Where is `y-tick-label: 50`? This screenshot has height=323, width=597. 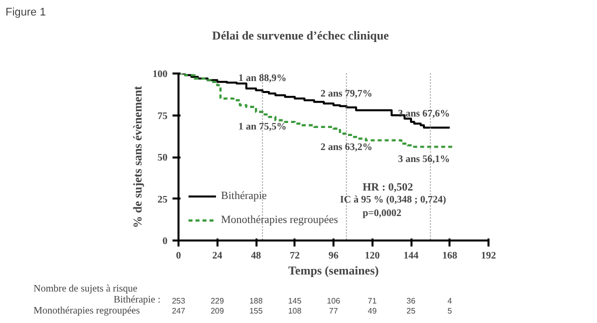 y-tick-label: 50 is located at coordinates (163, 158).